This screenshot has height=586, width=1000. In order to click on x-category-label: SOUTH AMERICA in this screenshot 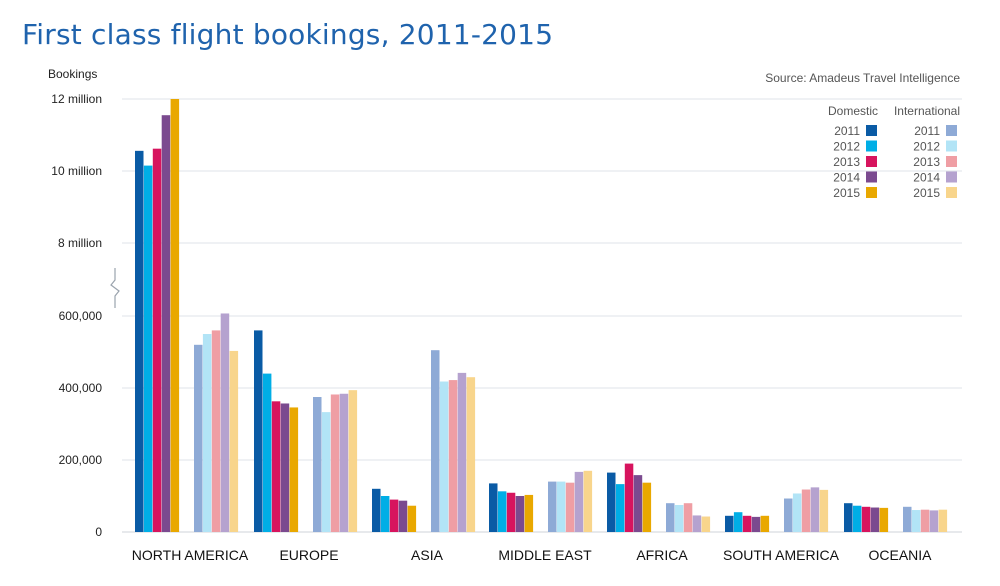, I will do `click(781, 555)`.